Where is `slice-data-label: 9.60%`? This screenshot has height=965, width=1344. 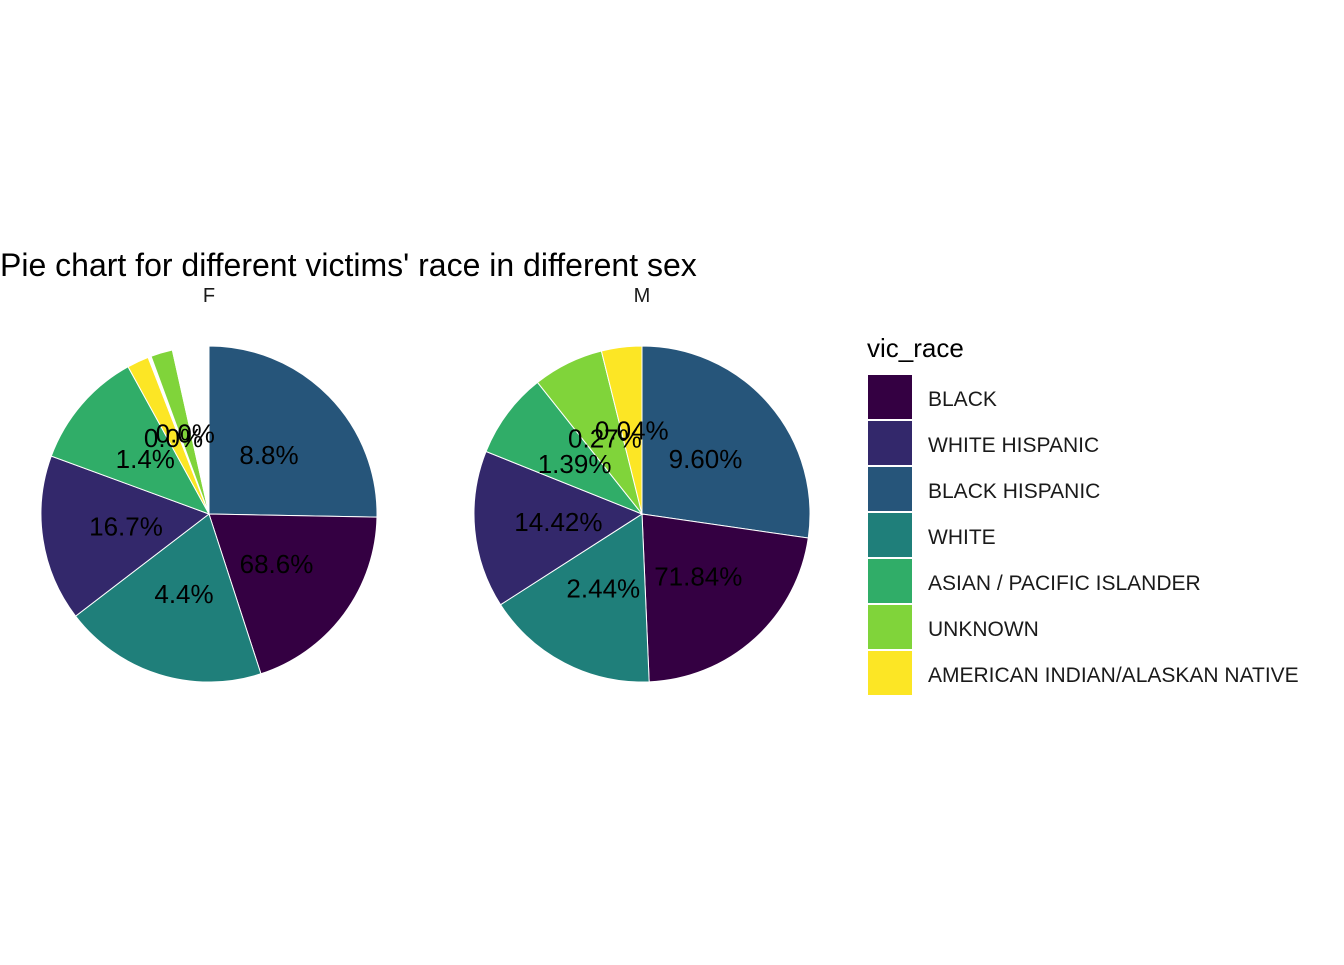 slice-data-label: 9.60% is located at coordinates (706, 459).